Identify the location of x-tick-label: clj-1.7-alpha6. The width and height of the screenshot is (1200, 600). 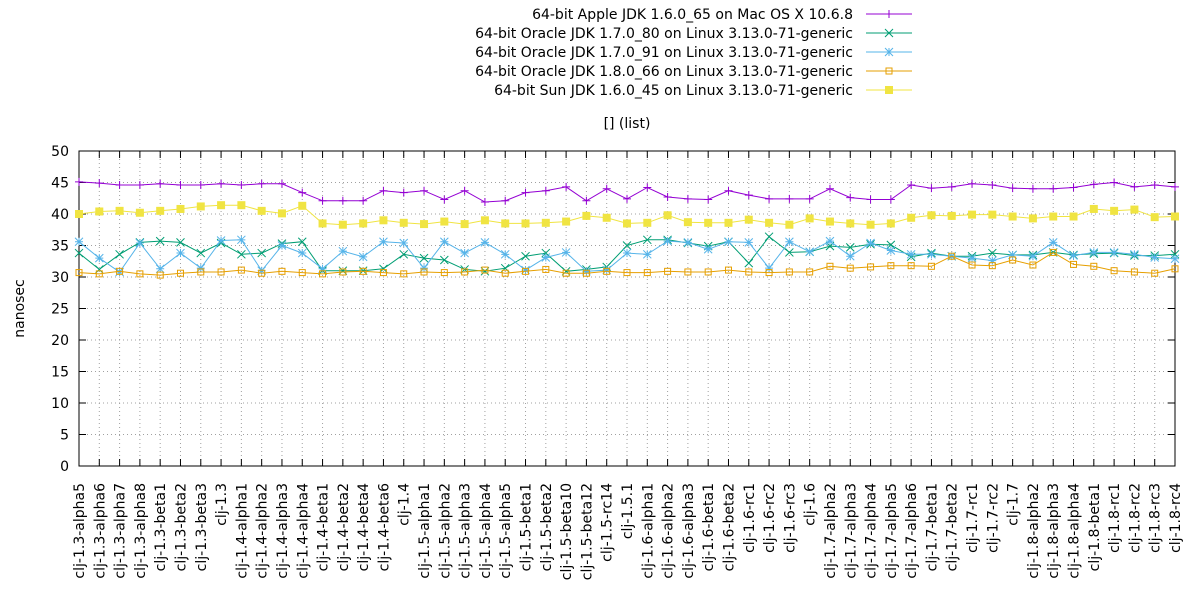
(912, 531).